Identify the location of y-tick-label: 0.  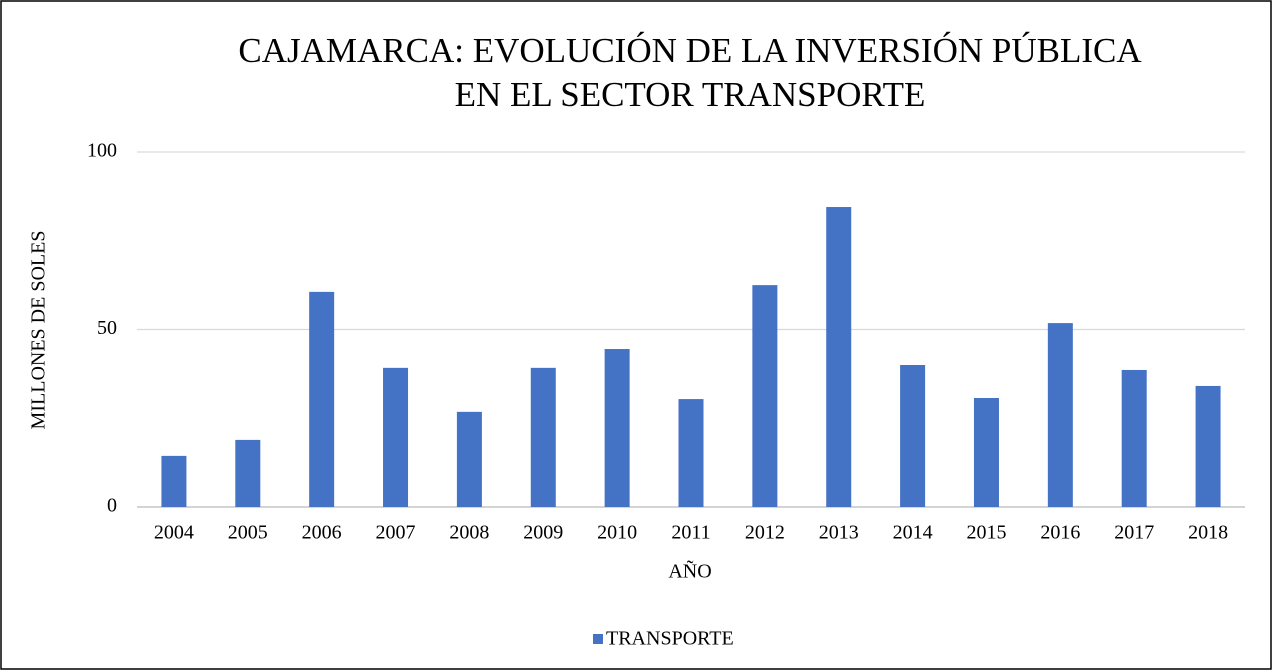
(112, 506).